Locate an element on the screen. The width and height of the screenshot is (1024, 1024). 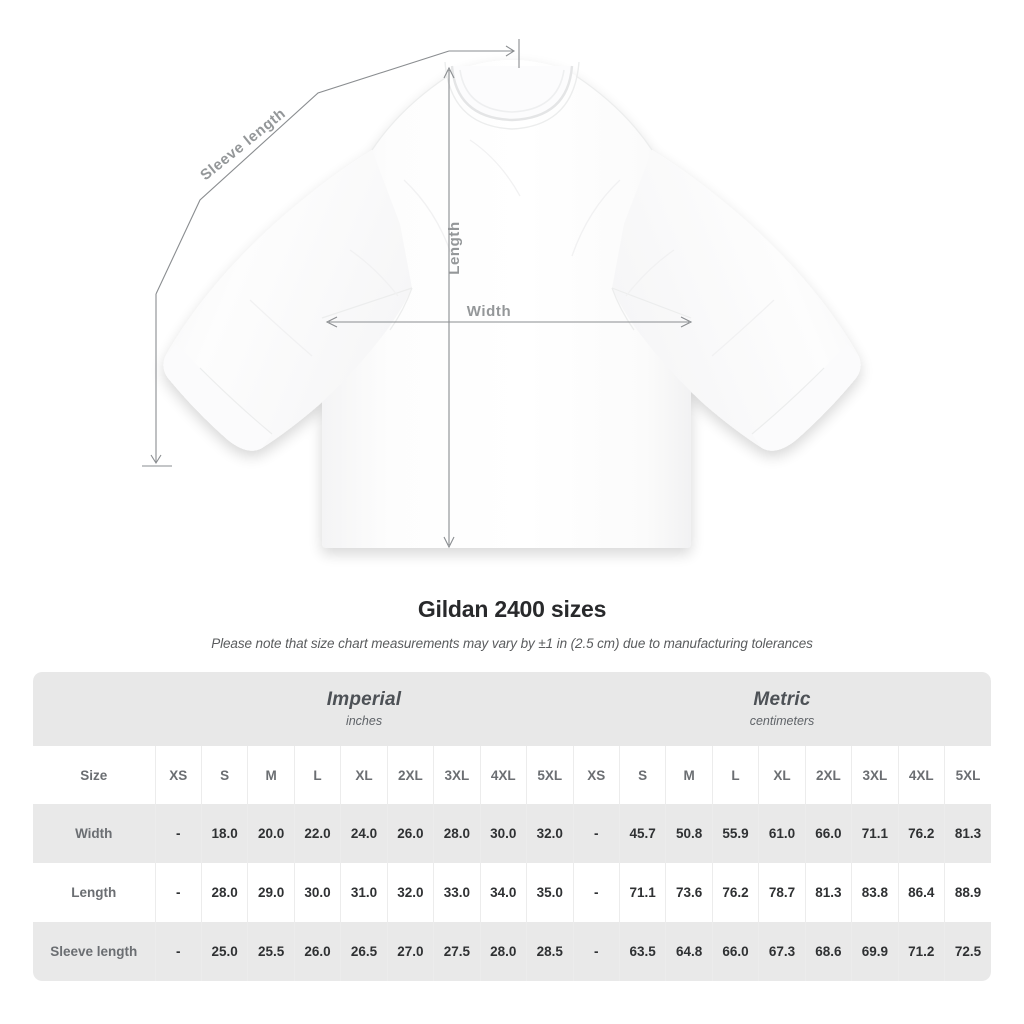
cell-length-imperial-2xl: 32.0 is located at coordinates (410, 892).